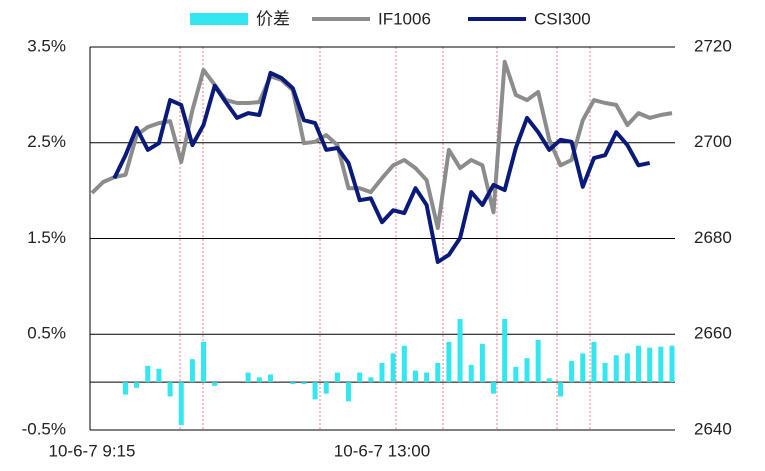 The image size is (765, 471). What do you see at coordinates (44, 428) in the screenshot?
I see `y-tick-label: -0.5%` at bounding box center [44, 428].